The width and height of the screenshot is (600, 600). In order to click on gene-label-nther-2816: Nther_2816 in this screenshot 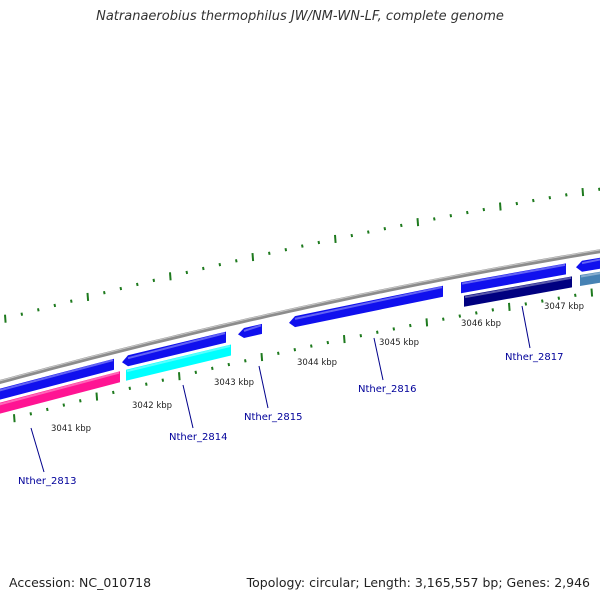, I will do `click(387, 389)`.